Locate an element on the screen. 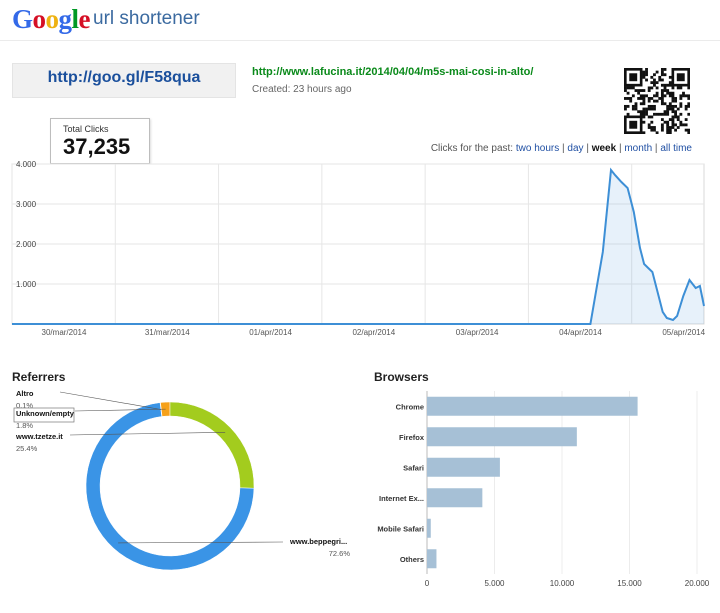 This screenshot has height=613, width=720. short-url-link: http://goo.gl/F58qua is located at coordinates (124, 77).